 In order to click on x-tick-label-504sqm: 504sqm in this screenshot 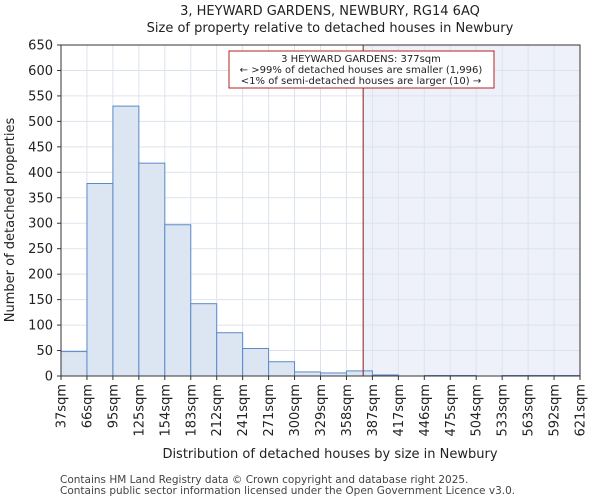, I will do `click(477, 410)`.